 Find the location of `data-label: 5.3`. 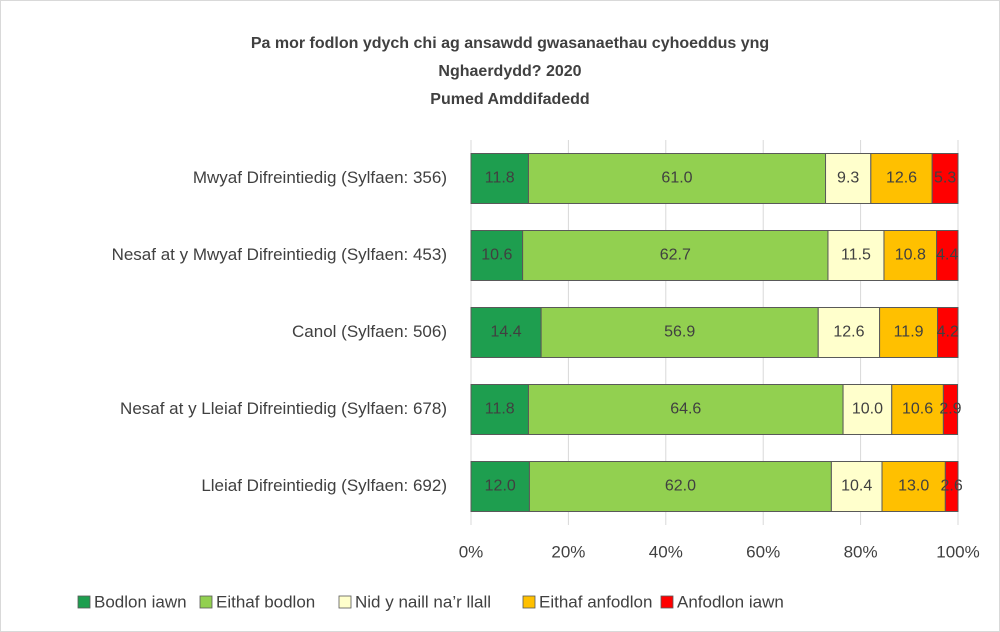

data-label: 5.3 is located at coordinates (945, 178).